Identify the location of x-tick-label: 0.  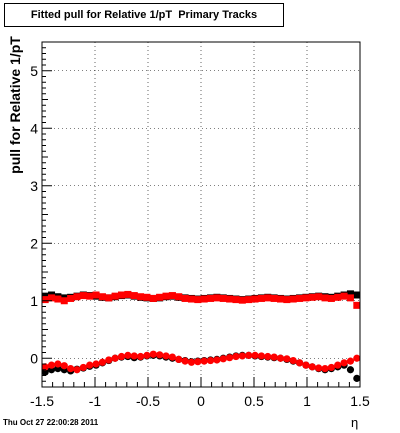
(201, 401).